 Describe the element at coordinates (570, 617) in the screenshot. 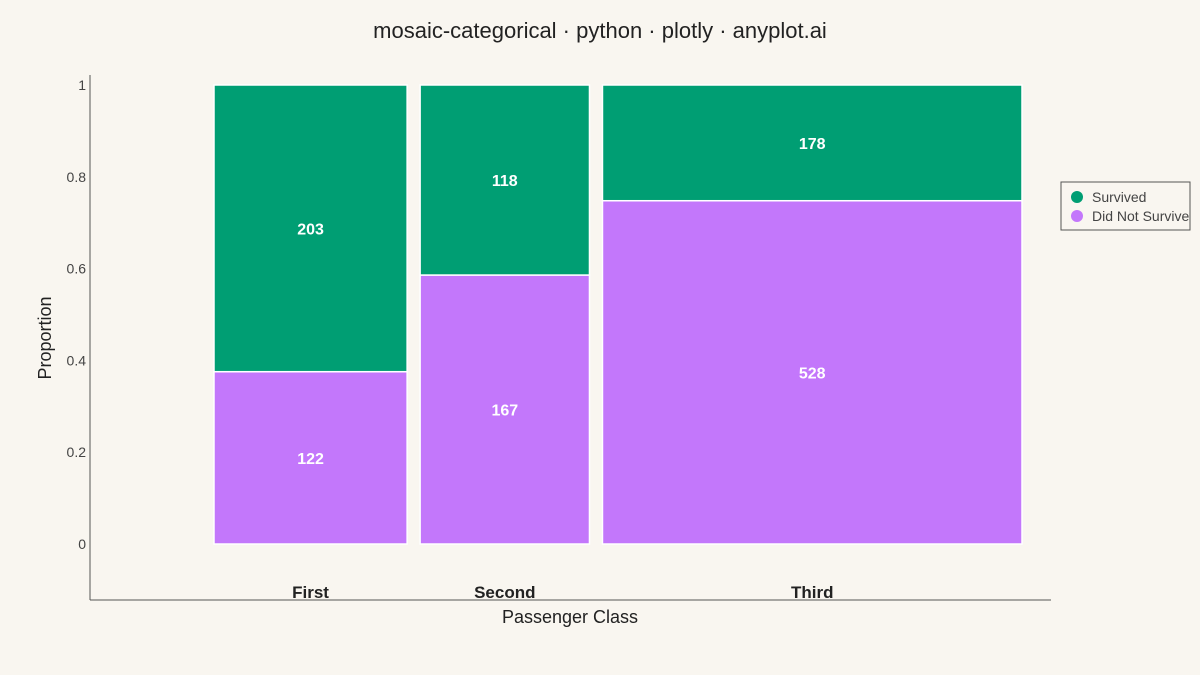

I see `x-axis-title: Passenger Class` at that location.